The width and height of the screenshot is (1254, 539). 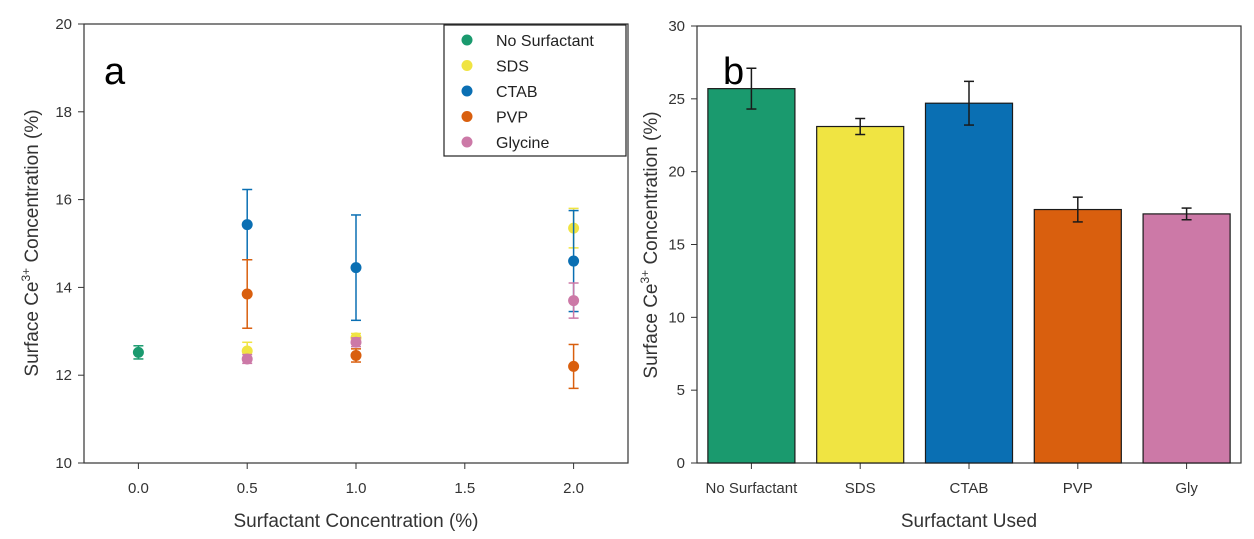 What do you see at coordinates (676, 317) in the screenshot?
I see `y-tick-label-b-2: 10` at bounding box center [676, 317].